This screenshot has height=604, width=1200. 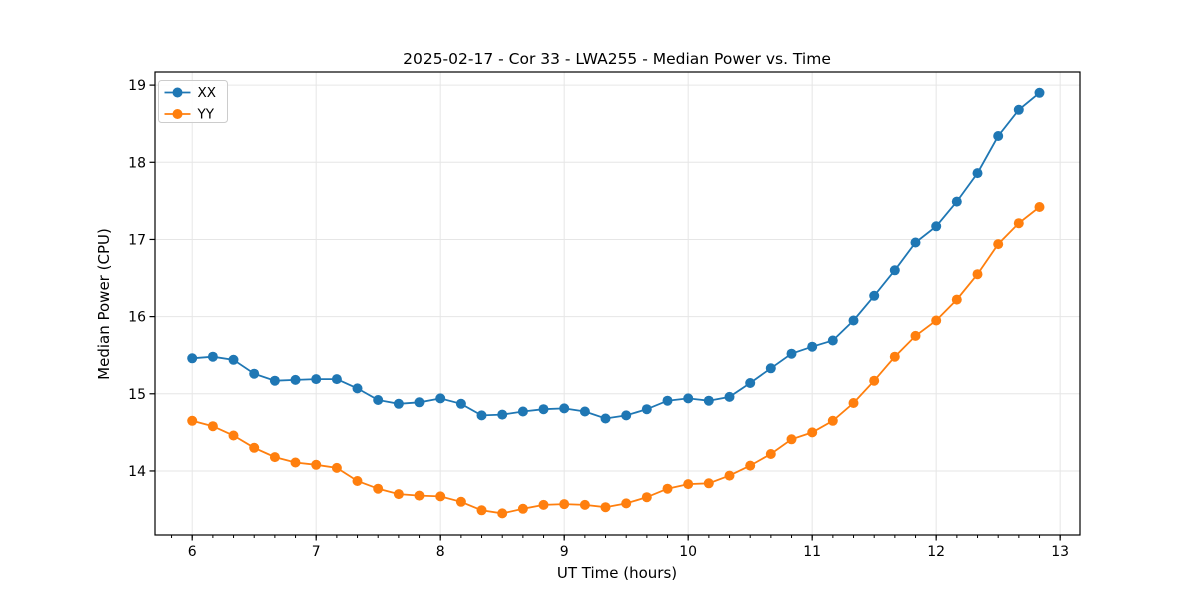 What do you see at coordinates (137, 318) in the screenshot?
I see `y-tick-label: 16` at bounding box center [137, 318].